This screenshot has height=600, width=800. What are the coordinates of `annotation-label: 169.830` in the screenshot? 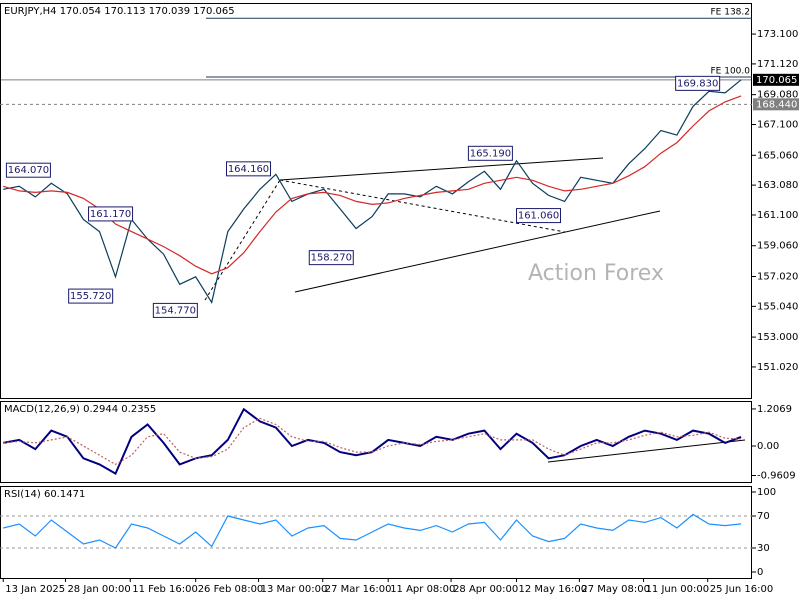 It's located at (697, 83).